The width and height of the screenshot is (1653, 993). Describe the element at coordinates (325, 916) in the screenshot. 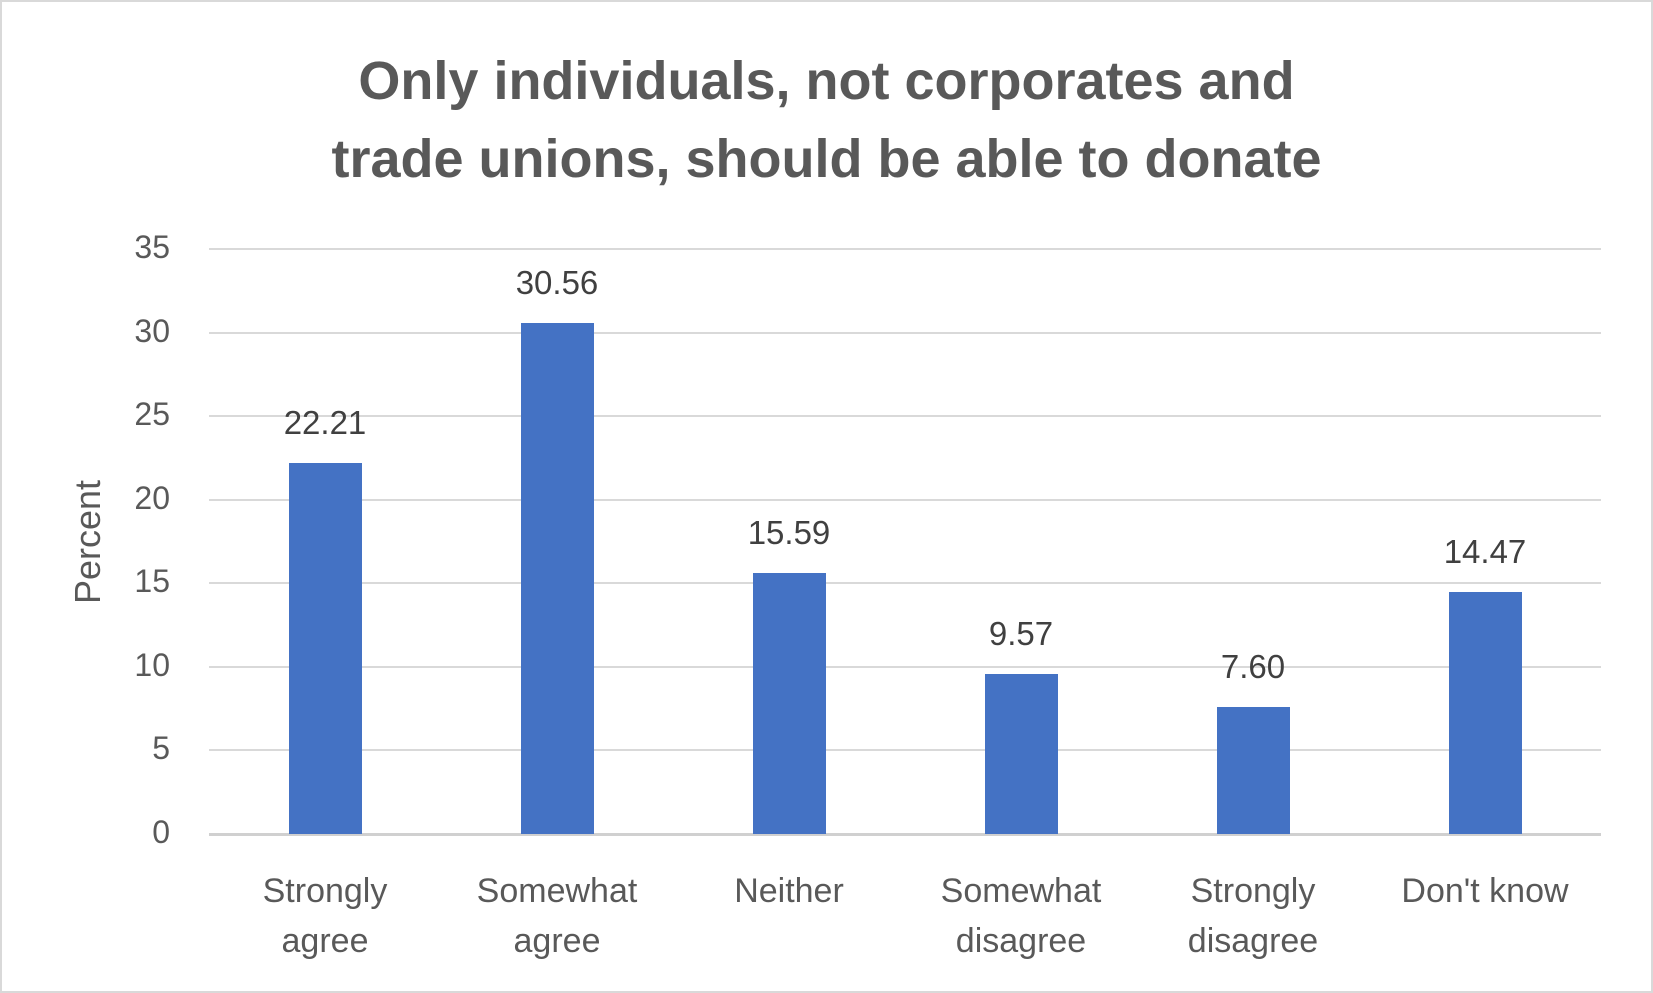

I see `x-tick-label: Strongly agree` at that location.